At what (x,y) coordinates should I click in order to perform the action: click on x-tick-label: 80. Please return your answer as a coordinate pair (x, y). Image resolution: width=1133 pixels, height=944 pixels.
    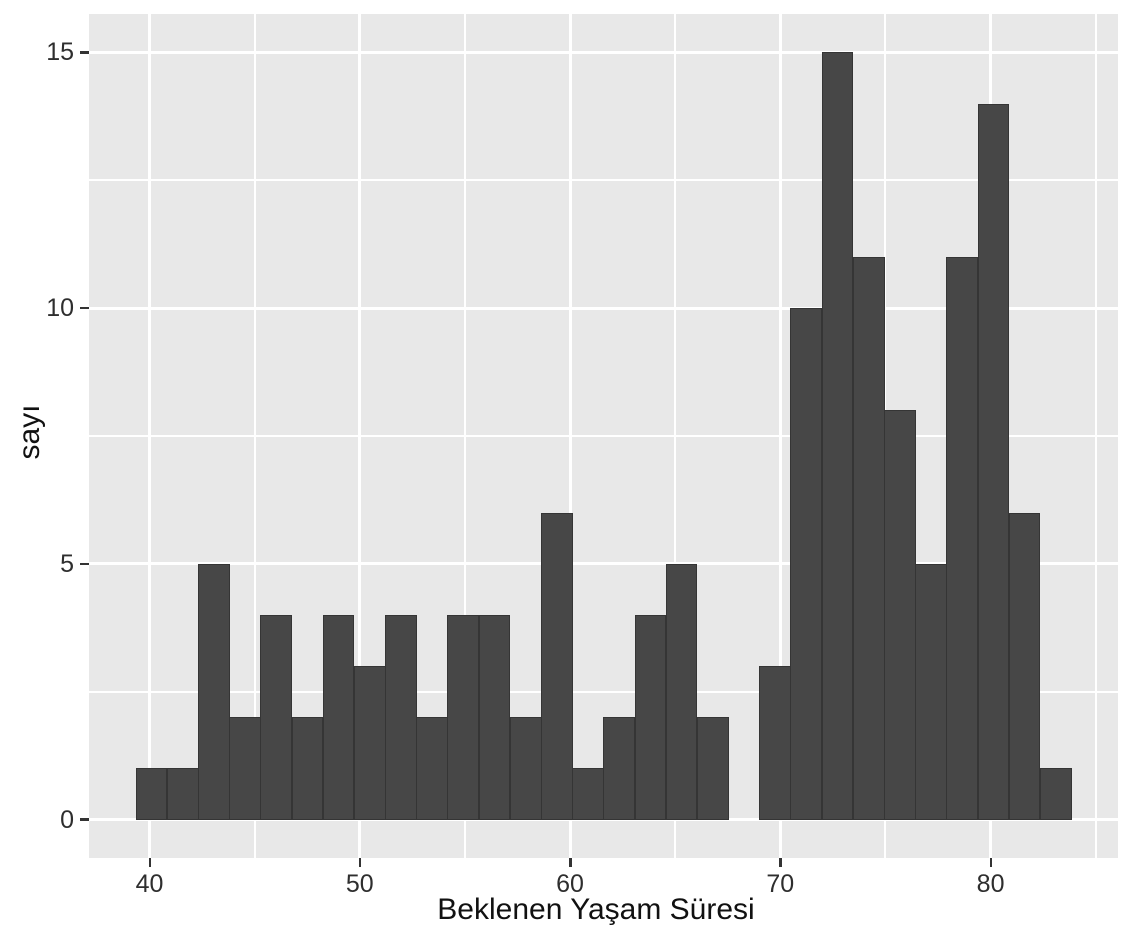
    Looking at the image, I should click on (990, 884).